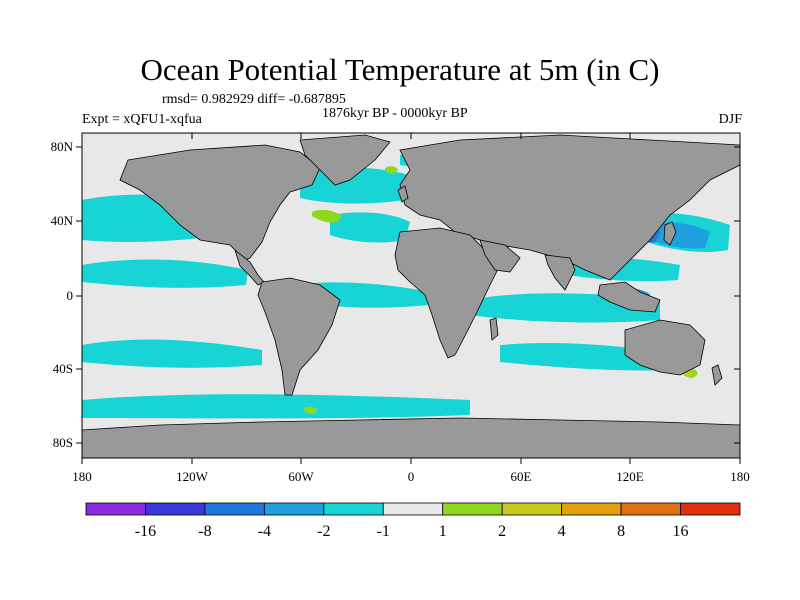  Describe the element at coordinates (403, 194) in the screenshot. I see `land-uk` at that location.